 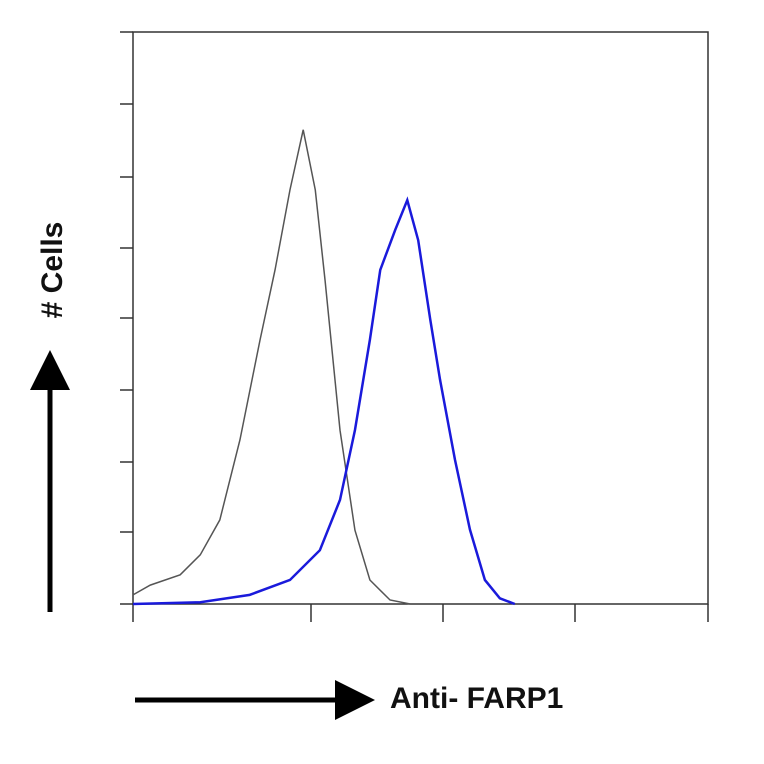 I want to click on y-axis-label: # Cells, so click(x=52, y=270).